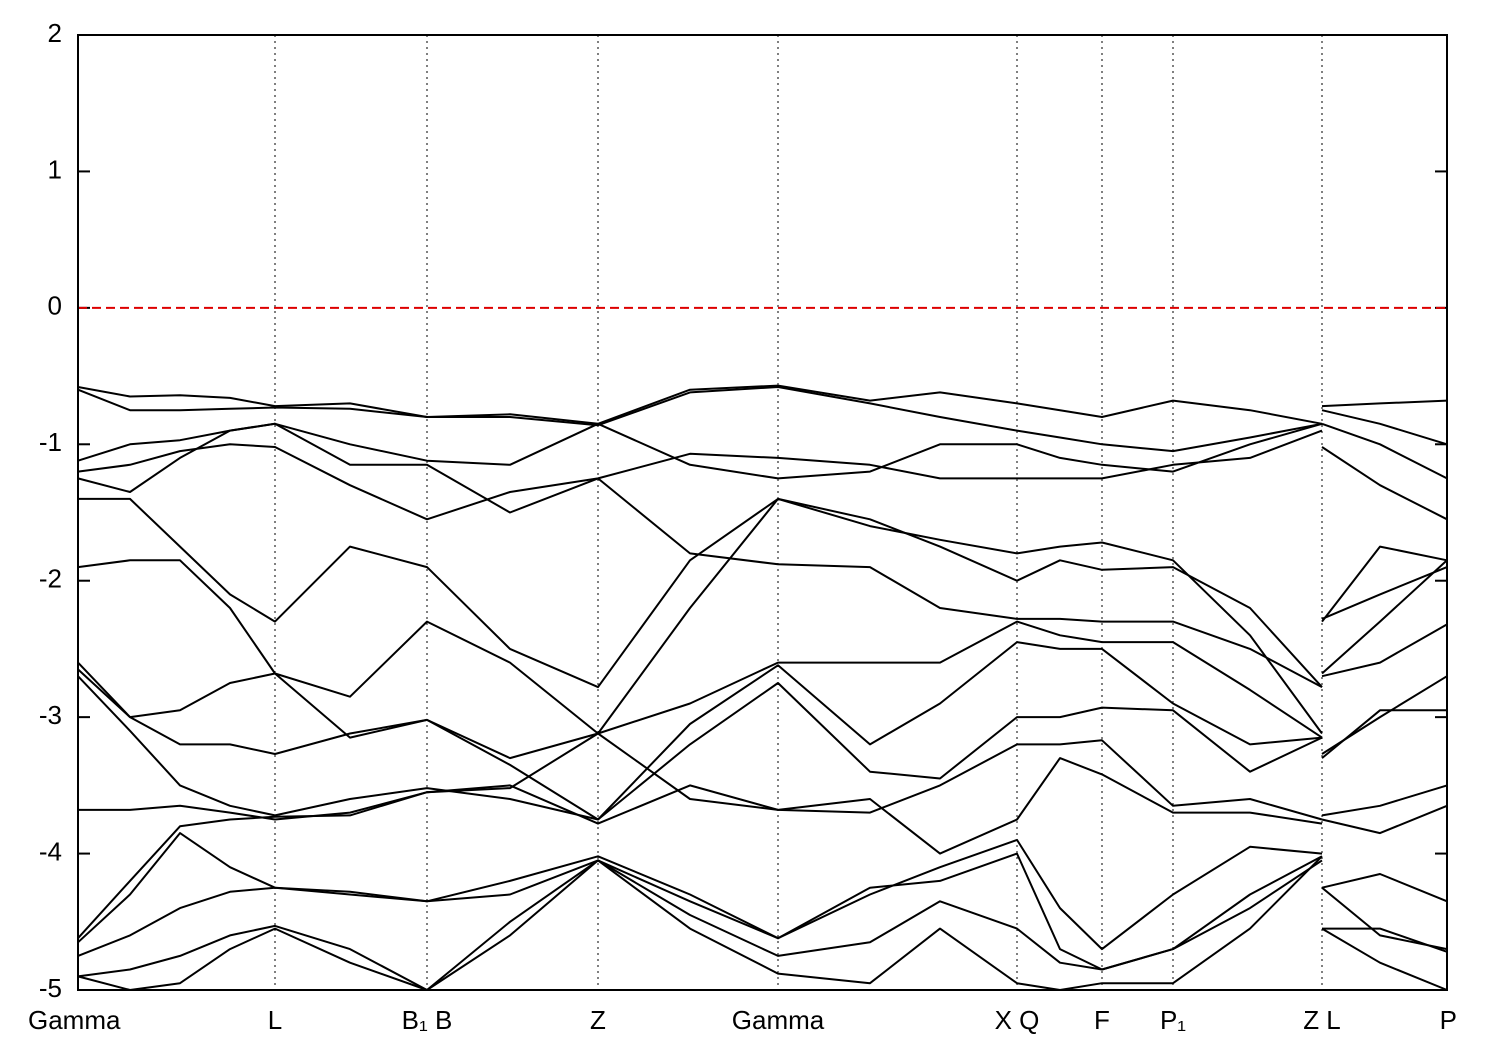 This screenshot has height=1050, width=1500. What do you see at coordinates (50, 988) in the screenshot?
I see `y-tick-label: -5` at bounding box center [50, 988].